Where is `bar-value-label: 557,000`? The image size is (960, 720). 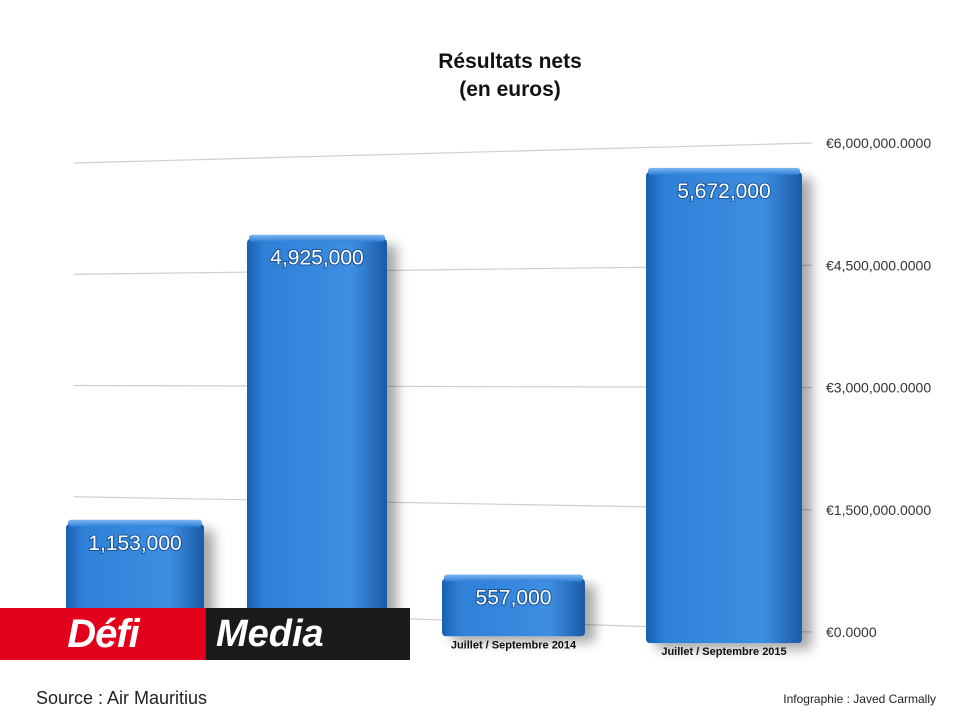 bar-value-label: 557,000 is located at coordinates (514, 598).